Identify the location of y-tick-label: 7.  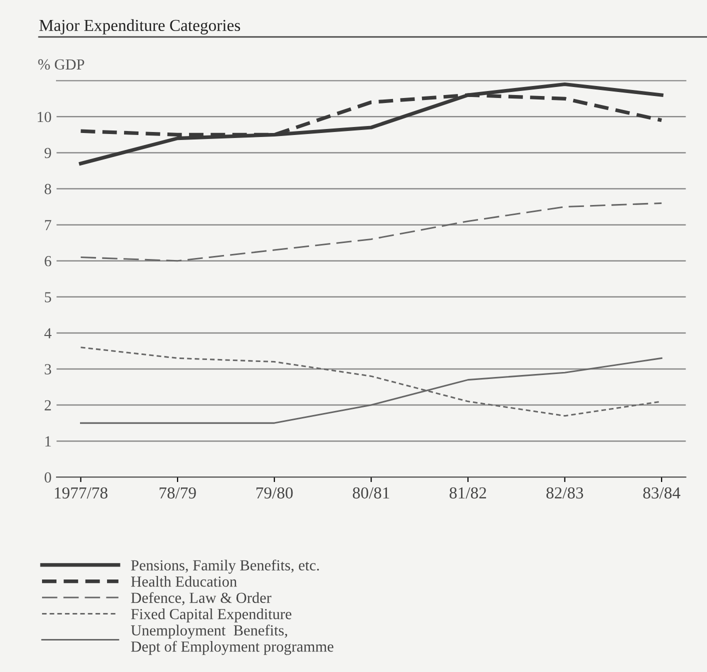
(48, 225).